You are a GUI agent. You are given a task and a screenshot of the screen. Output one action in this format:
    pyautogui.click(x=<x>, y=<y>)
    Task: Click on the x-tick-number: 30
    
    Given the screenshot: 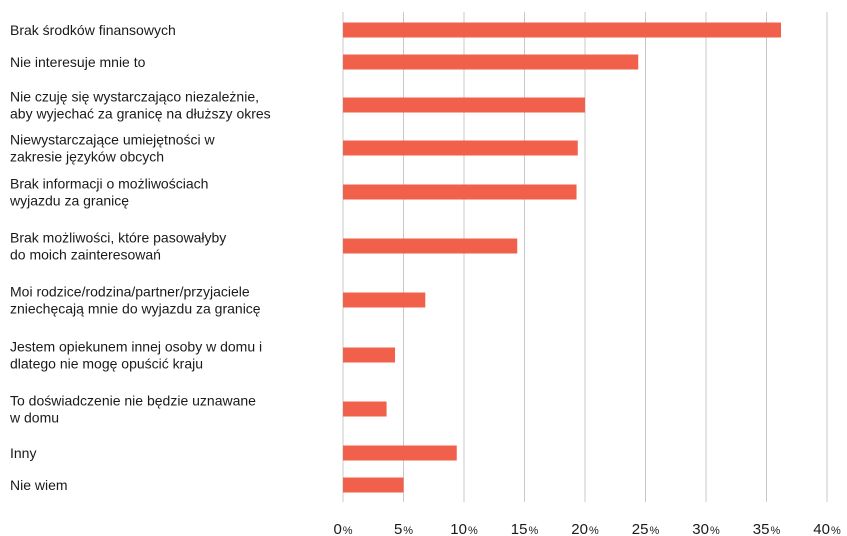 What is the action you would take?
    pyautogui.click(x=700, y=528)
    